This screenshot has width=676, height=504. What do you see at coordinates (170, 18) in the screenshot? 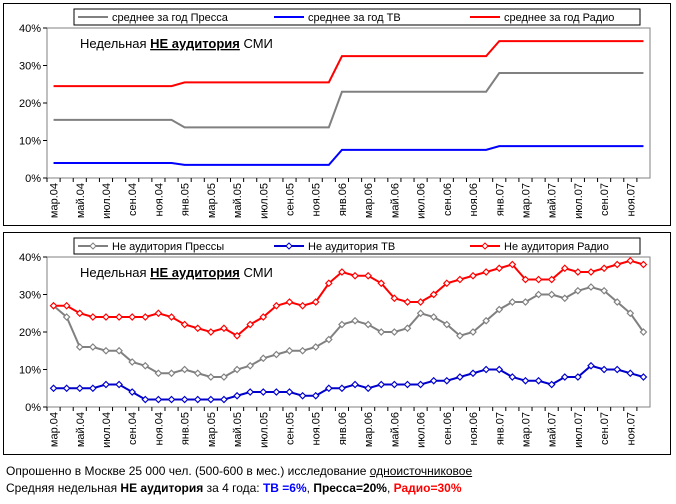
I see `legend-label: среднее за год Пресса` at bounding box center [170, 18].